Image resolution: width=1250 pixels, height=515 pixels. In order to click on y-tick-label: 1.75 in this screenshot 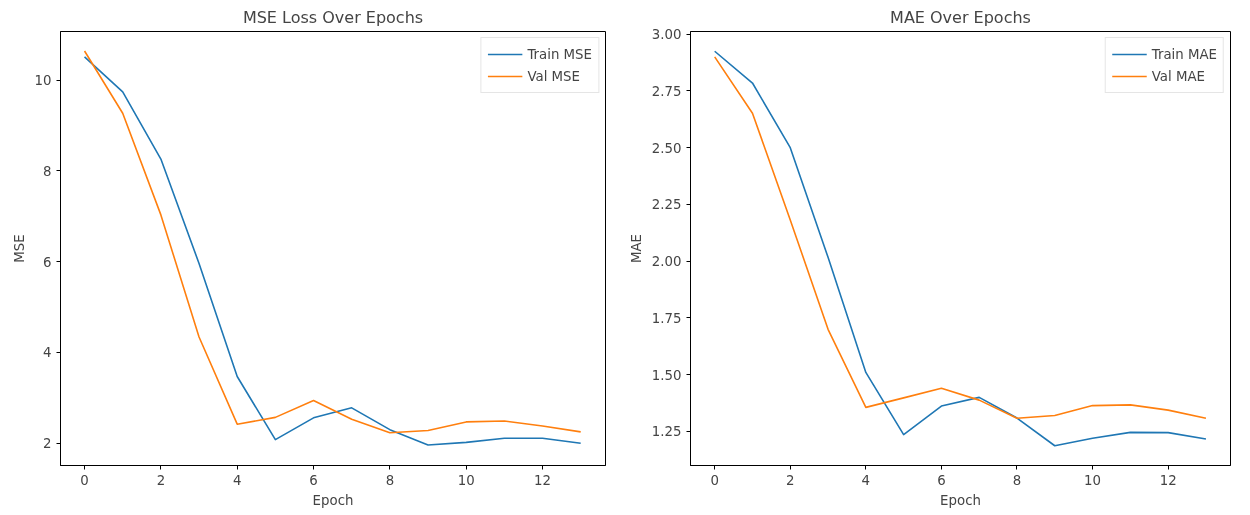, I will do `click(666, 318)`.